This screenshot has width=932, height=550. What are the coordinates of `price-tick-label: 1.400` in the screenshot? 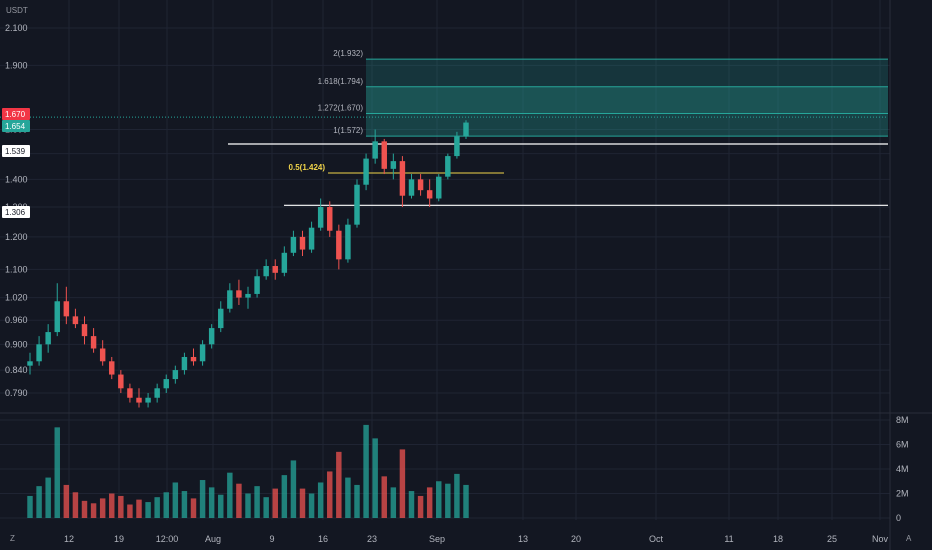 It's located at (16, 179).